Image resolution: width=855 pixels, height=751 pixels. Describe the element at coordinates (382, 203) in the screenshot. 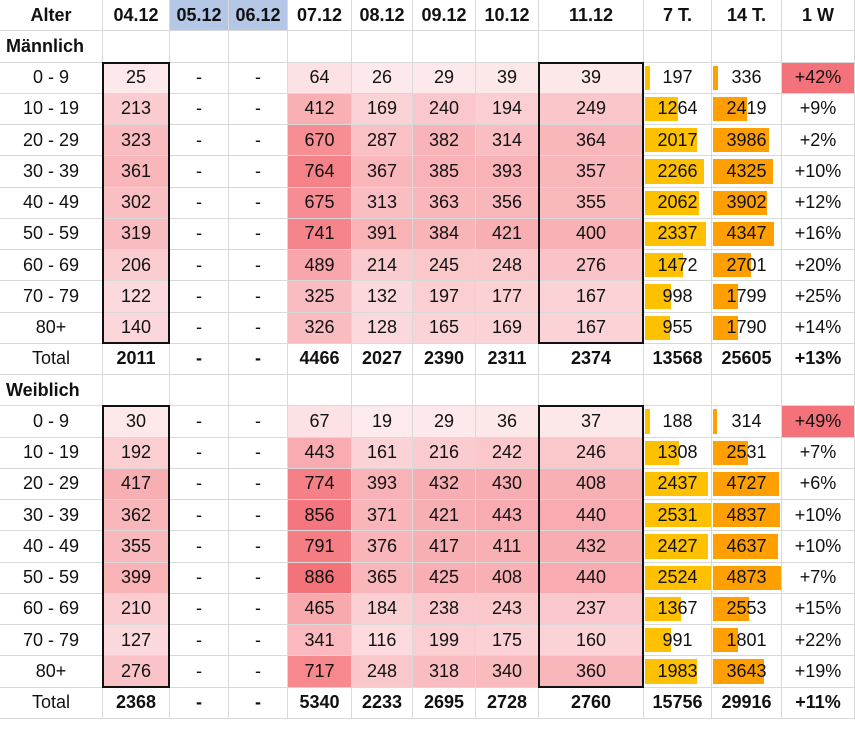

I see `count-cell: 313` at that location.